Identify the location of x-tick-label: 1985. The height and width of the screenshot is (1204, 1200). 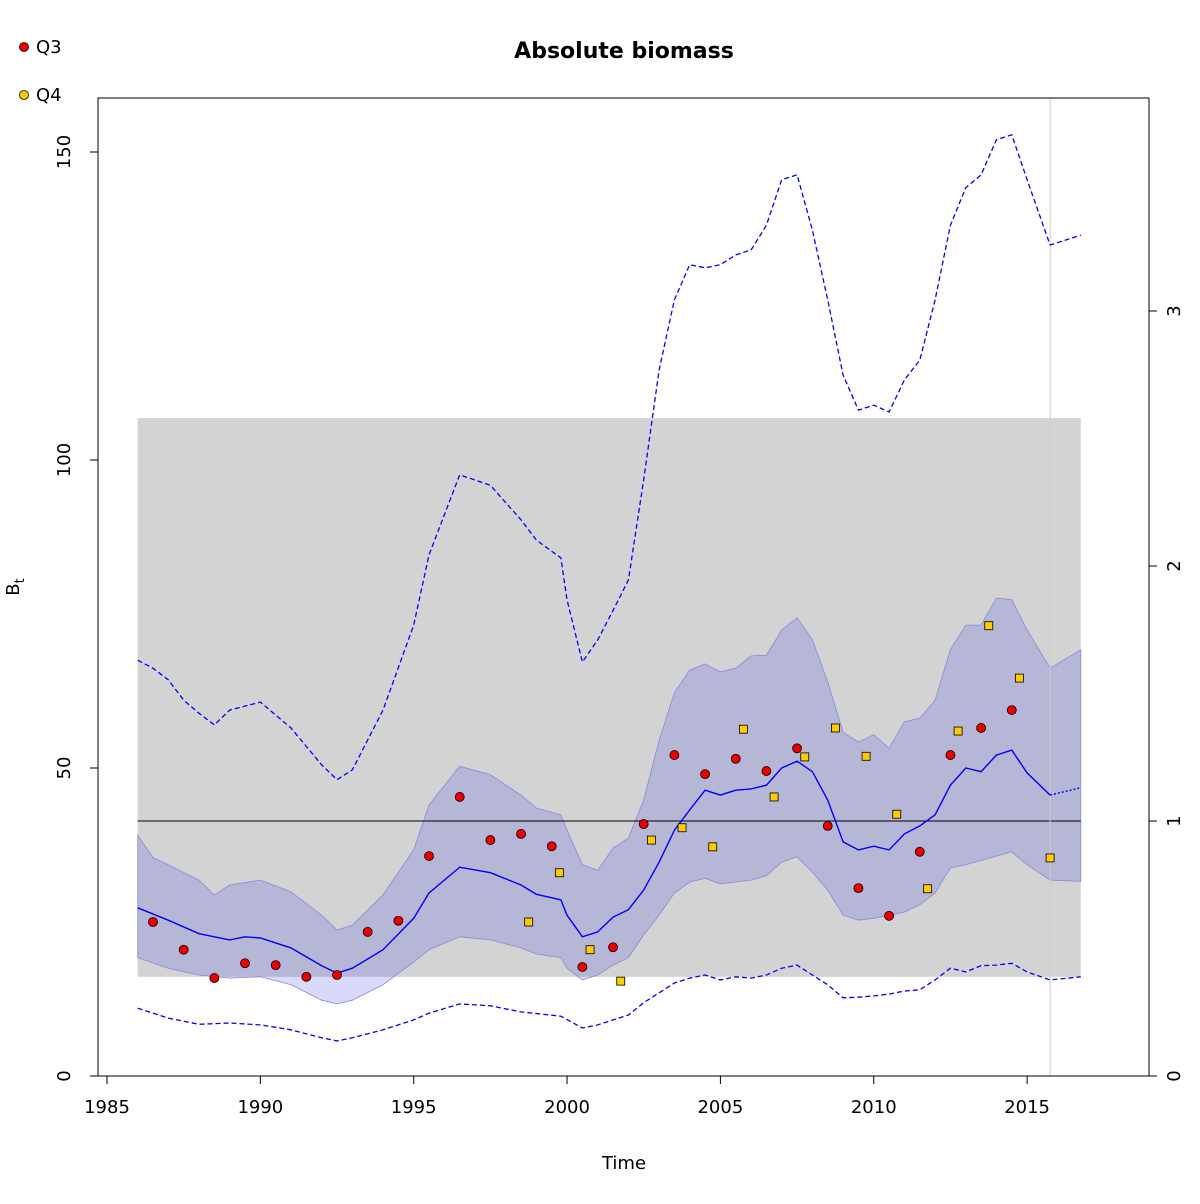
(107, 1107).